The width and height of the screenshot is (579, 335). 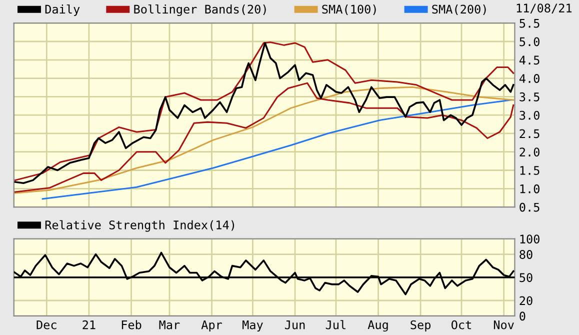 What do you see at coordinates (294, 325) in the screenshot?
I see `x-tick-label: Jun` at bounding box center [294, 325].